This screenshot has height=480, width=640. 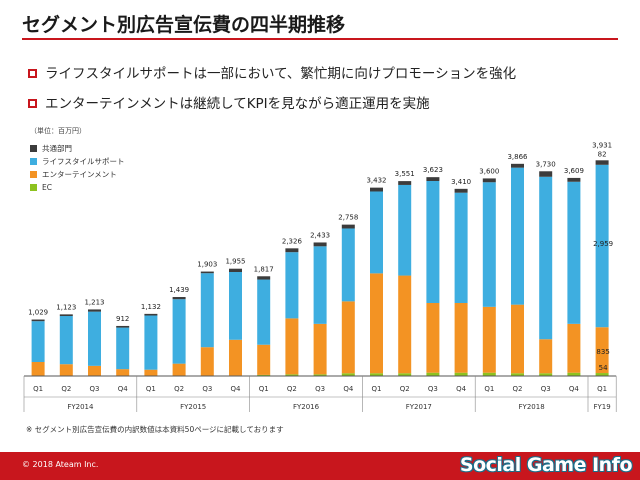 I want to click on bar-total-label: 1,132, so click(x=151, y=307).